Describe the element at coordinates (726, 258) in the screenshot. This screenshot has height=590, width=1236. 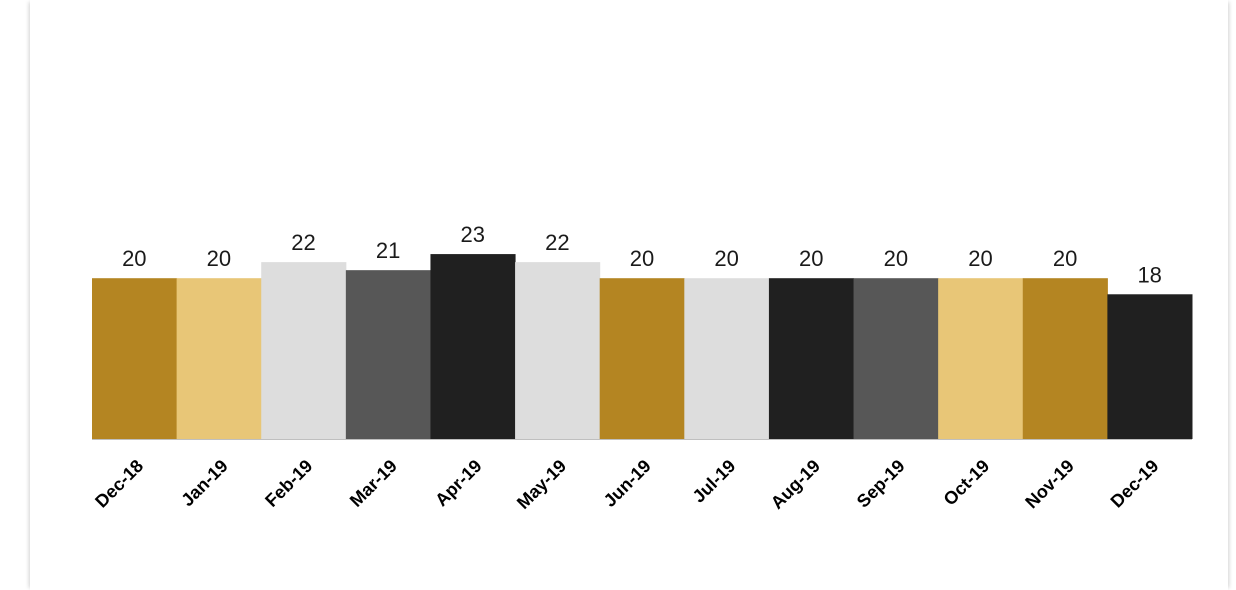
I see `data-label-jul-19: 20` at that location.